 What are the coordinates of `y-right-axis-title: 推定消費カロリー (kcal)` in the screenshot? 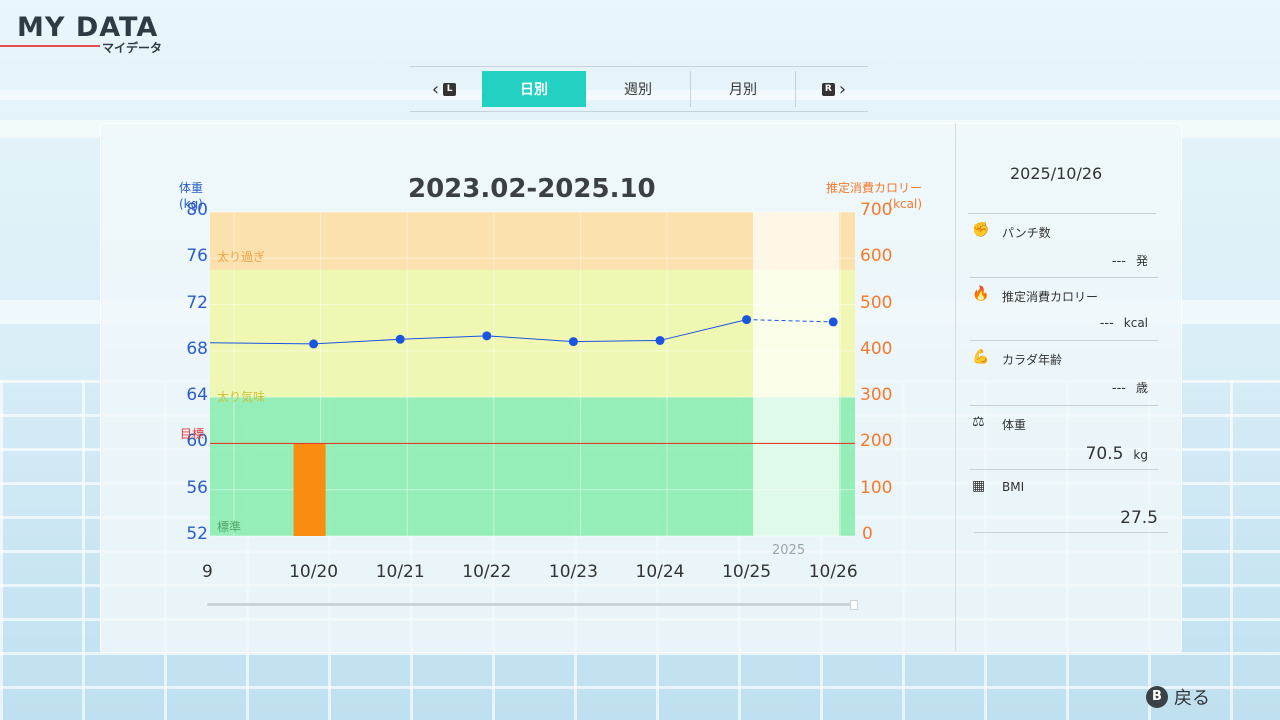 It's located at (874, 196).